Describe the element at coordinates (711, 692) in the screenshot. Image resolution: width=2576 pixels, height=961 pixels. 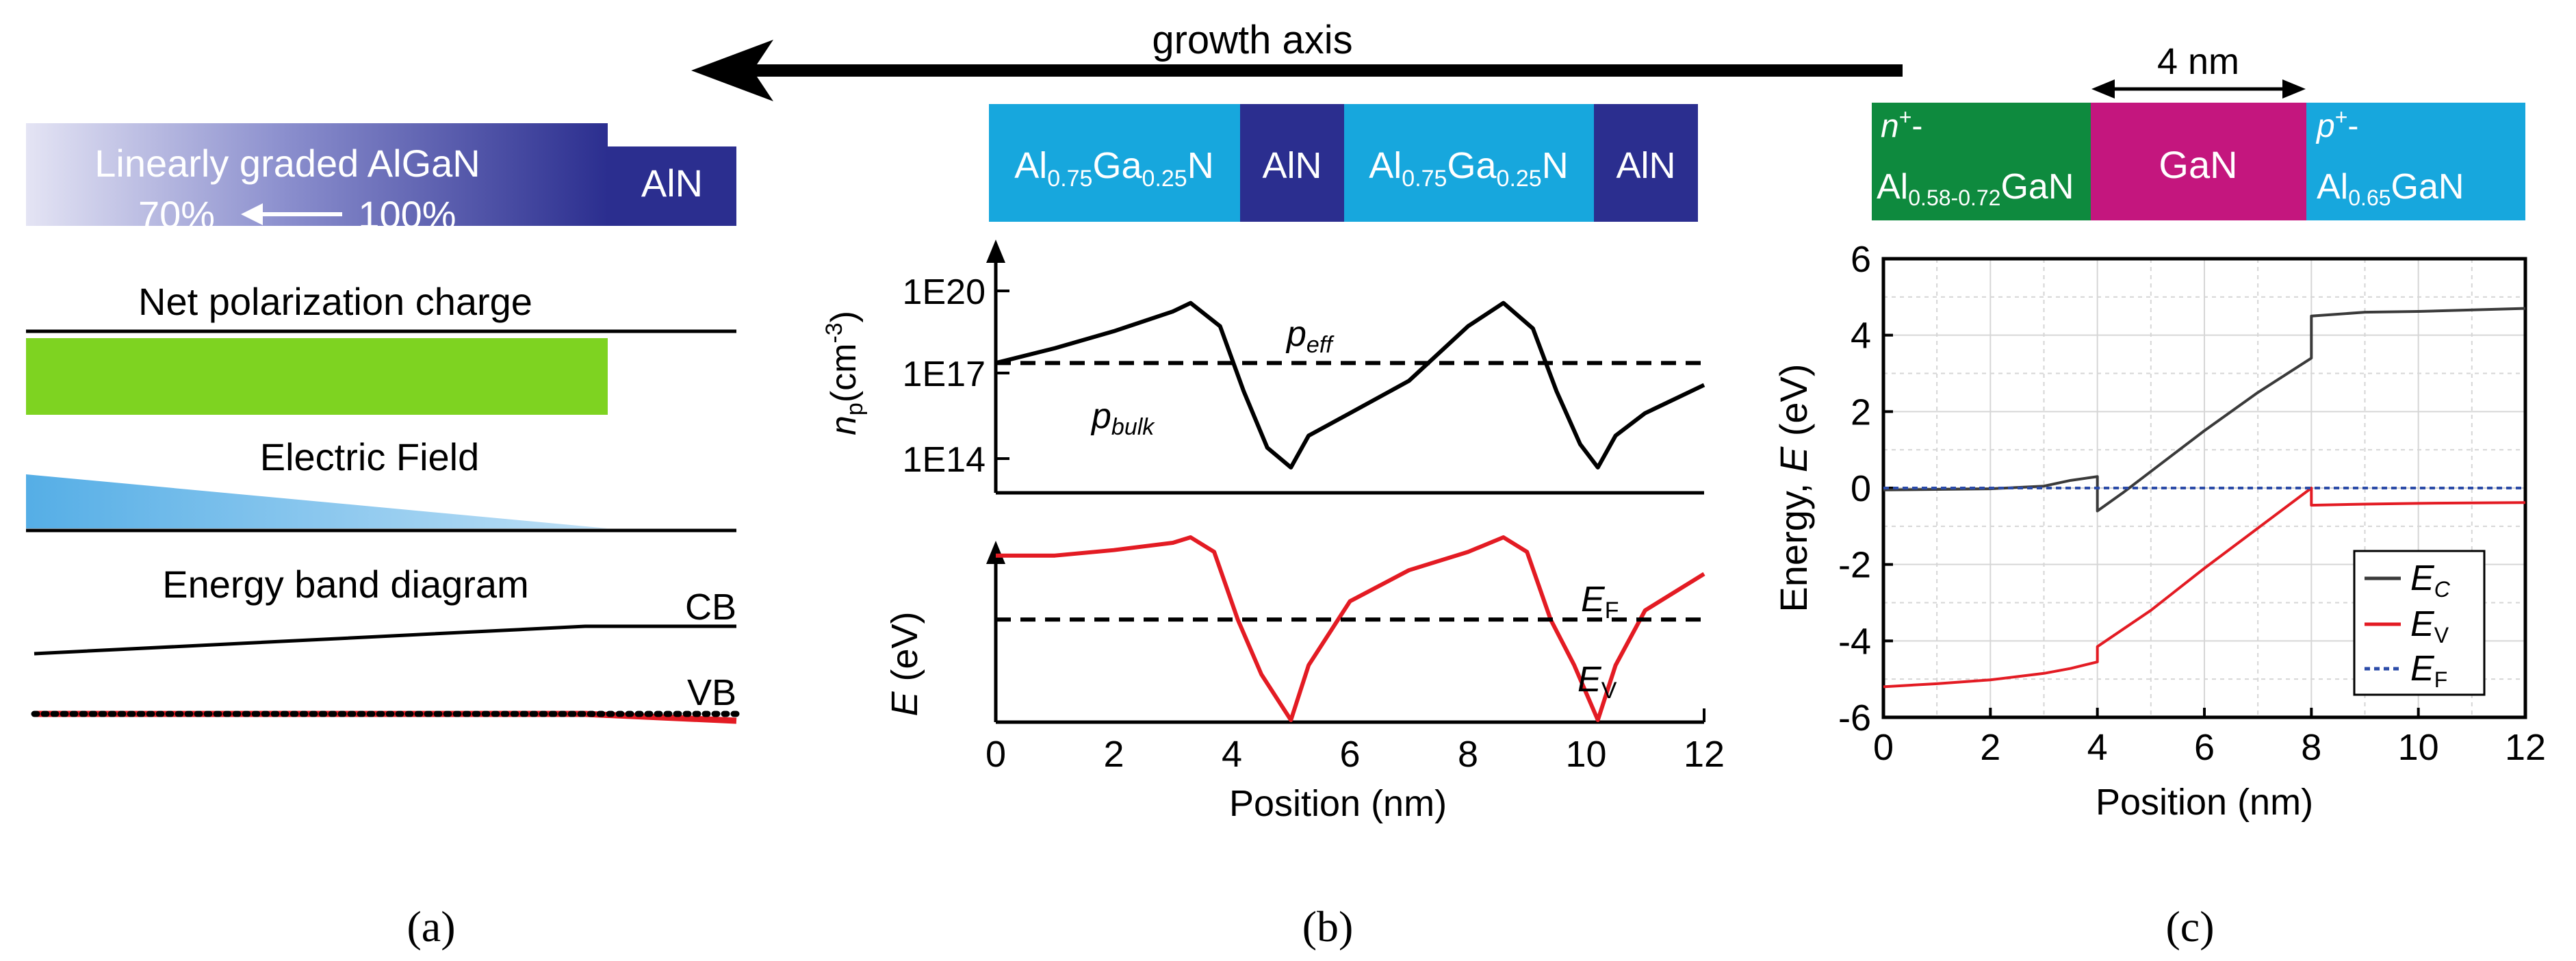
I see `vb-label: VB` at that location.